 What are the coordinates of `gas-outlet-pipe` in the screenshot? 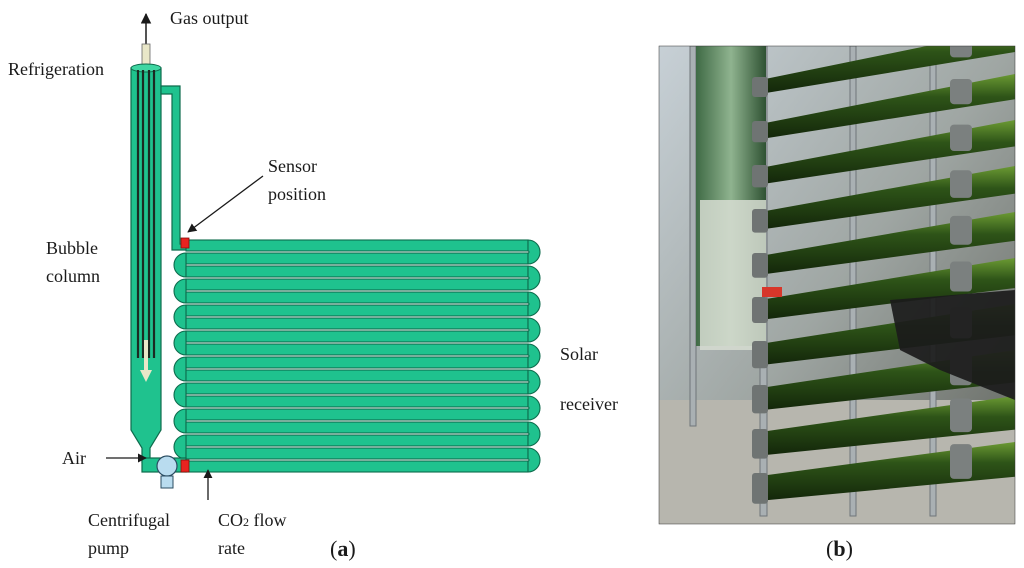 It's located at (146, 55).